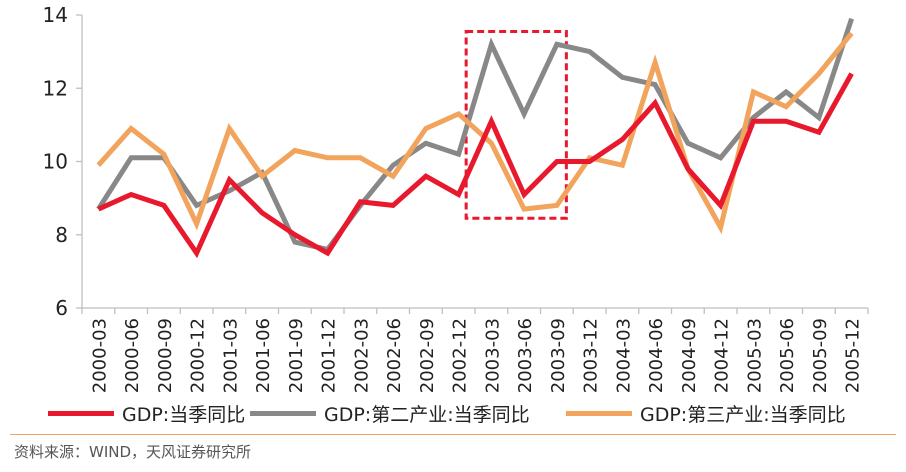  I want to click on legend-item-gdp: GDP:当季同比, so click(146, 413).